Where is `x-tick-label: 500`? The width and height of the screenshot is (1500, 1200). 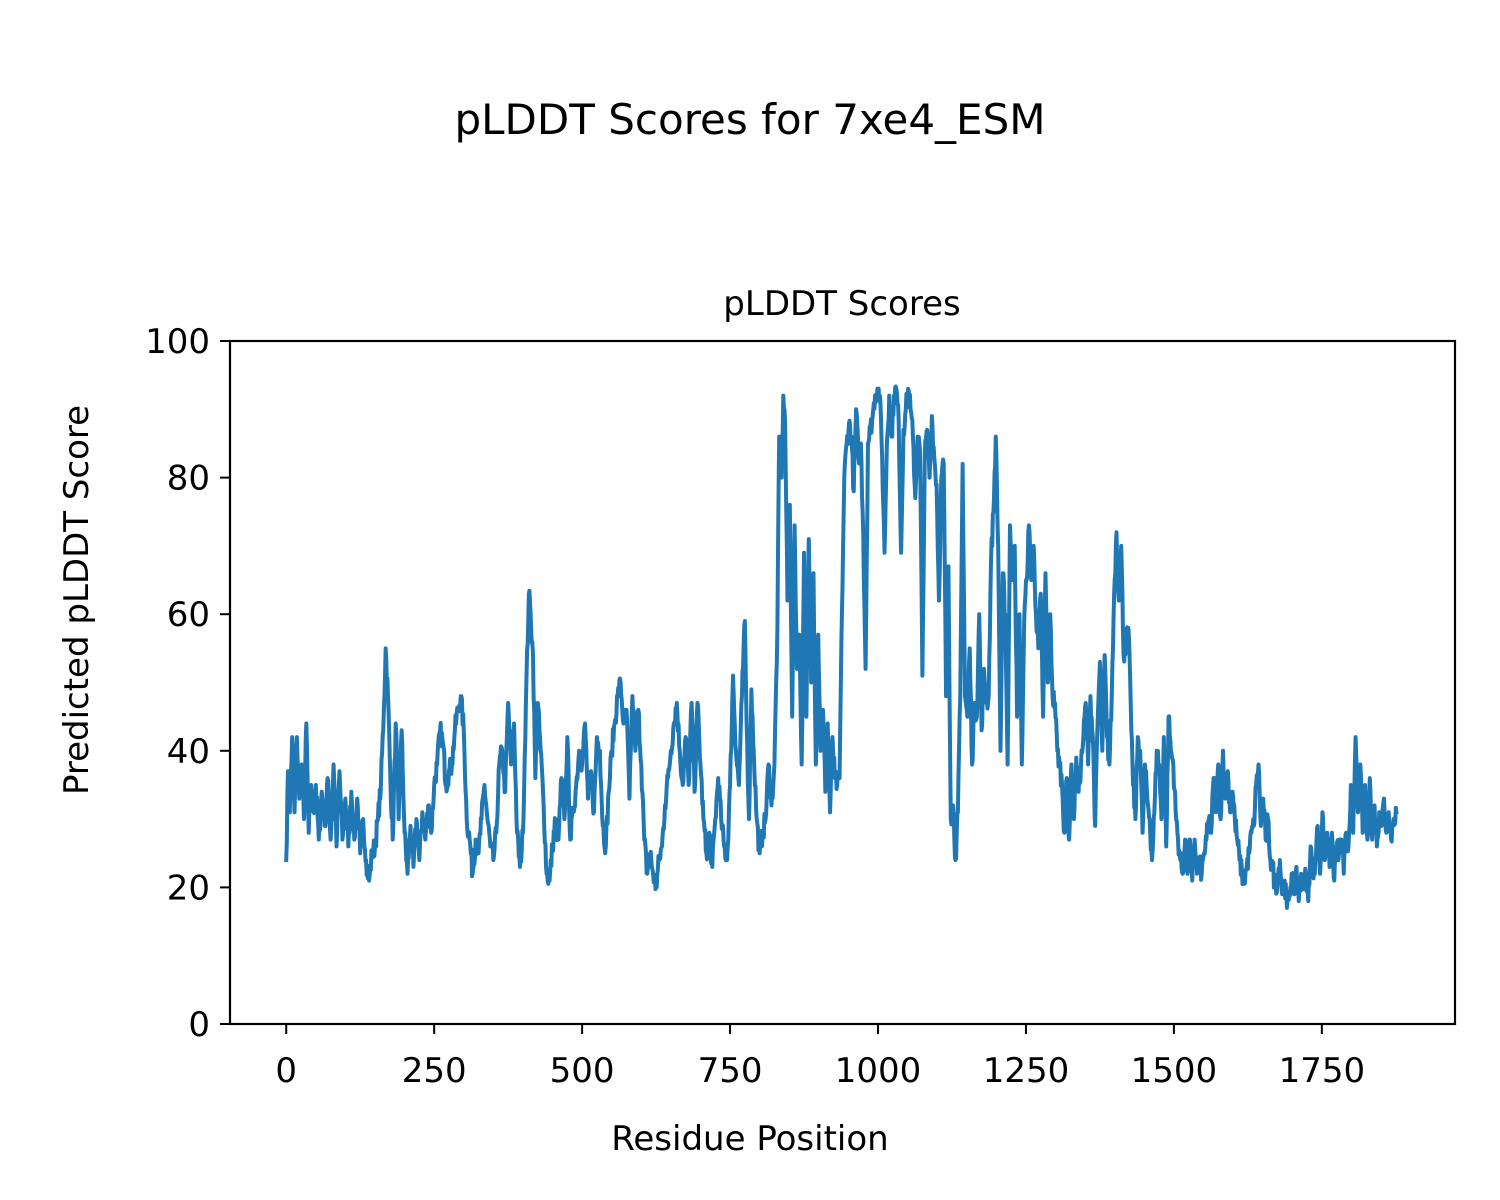
x-tick-label: 500 is located at coordinates (582, 1071).